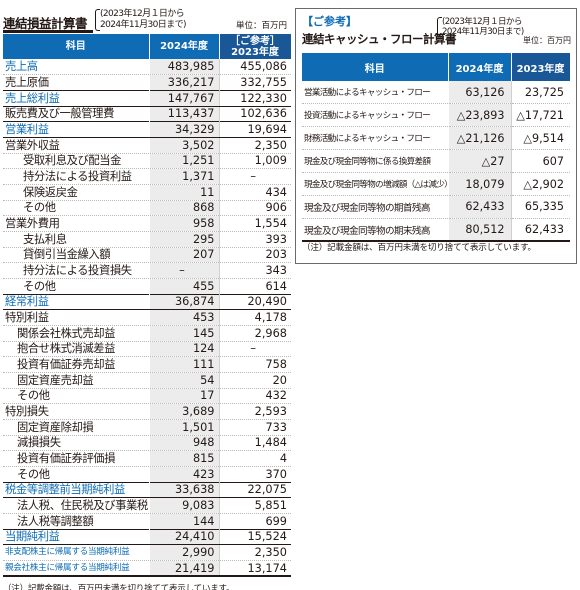 The width and height of the screenshot is (580, 590). Describe the element at coordinates (183, 192) in the screenshot. I see `value-fy2024: 11` at that location.